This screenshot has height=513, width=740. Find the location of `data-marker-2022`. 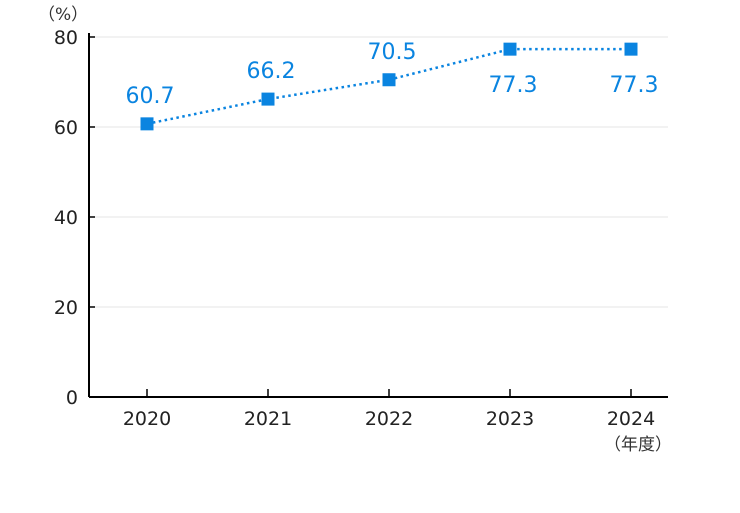

data-marker-2022 is located at coordinates (389, 80).